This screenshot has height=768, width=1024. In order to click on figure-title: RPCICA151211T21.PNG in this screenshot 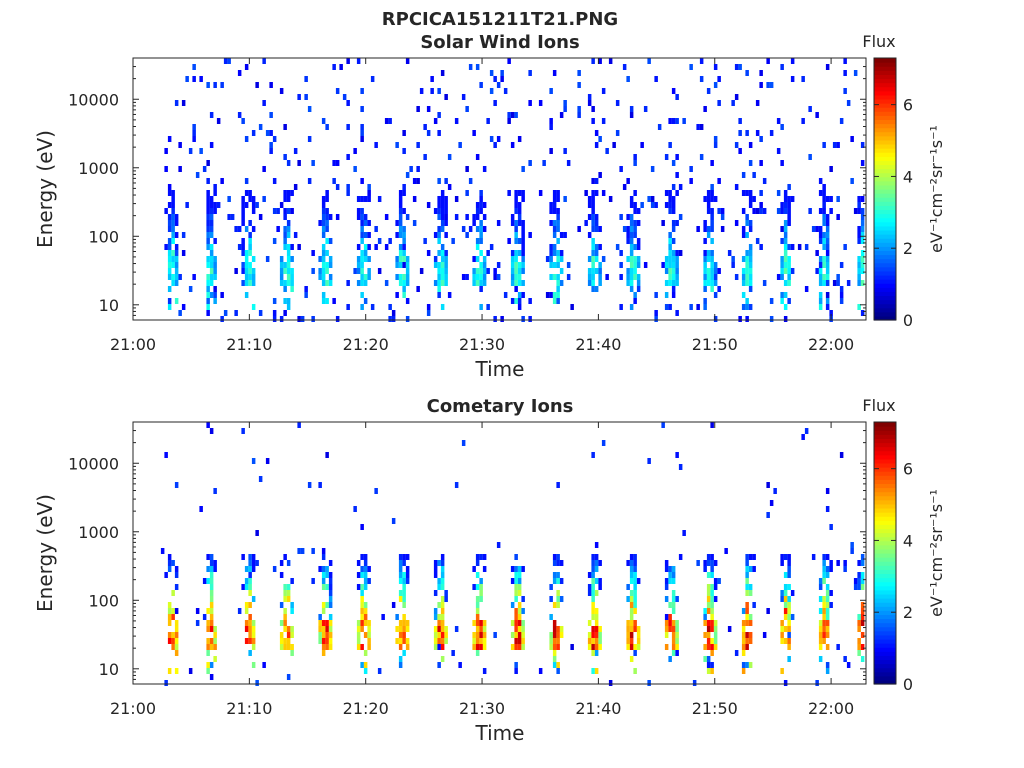, I will do `click(500, 19)`.